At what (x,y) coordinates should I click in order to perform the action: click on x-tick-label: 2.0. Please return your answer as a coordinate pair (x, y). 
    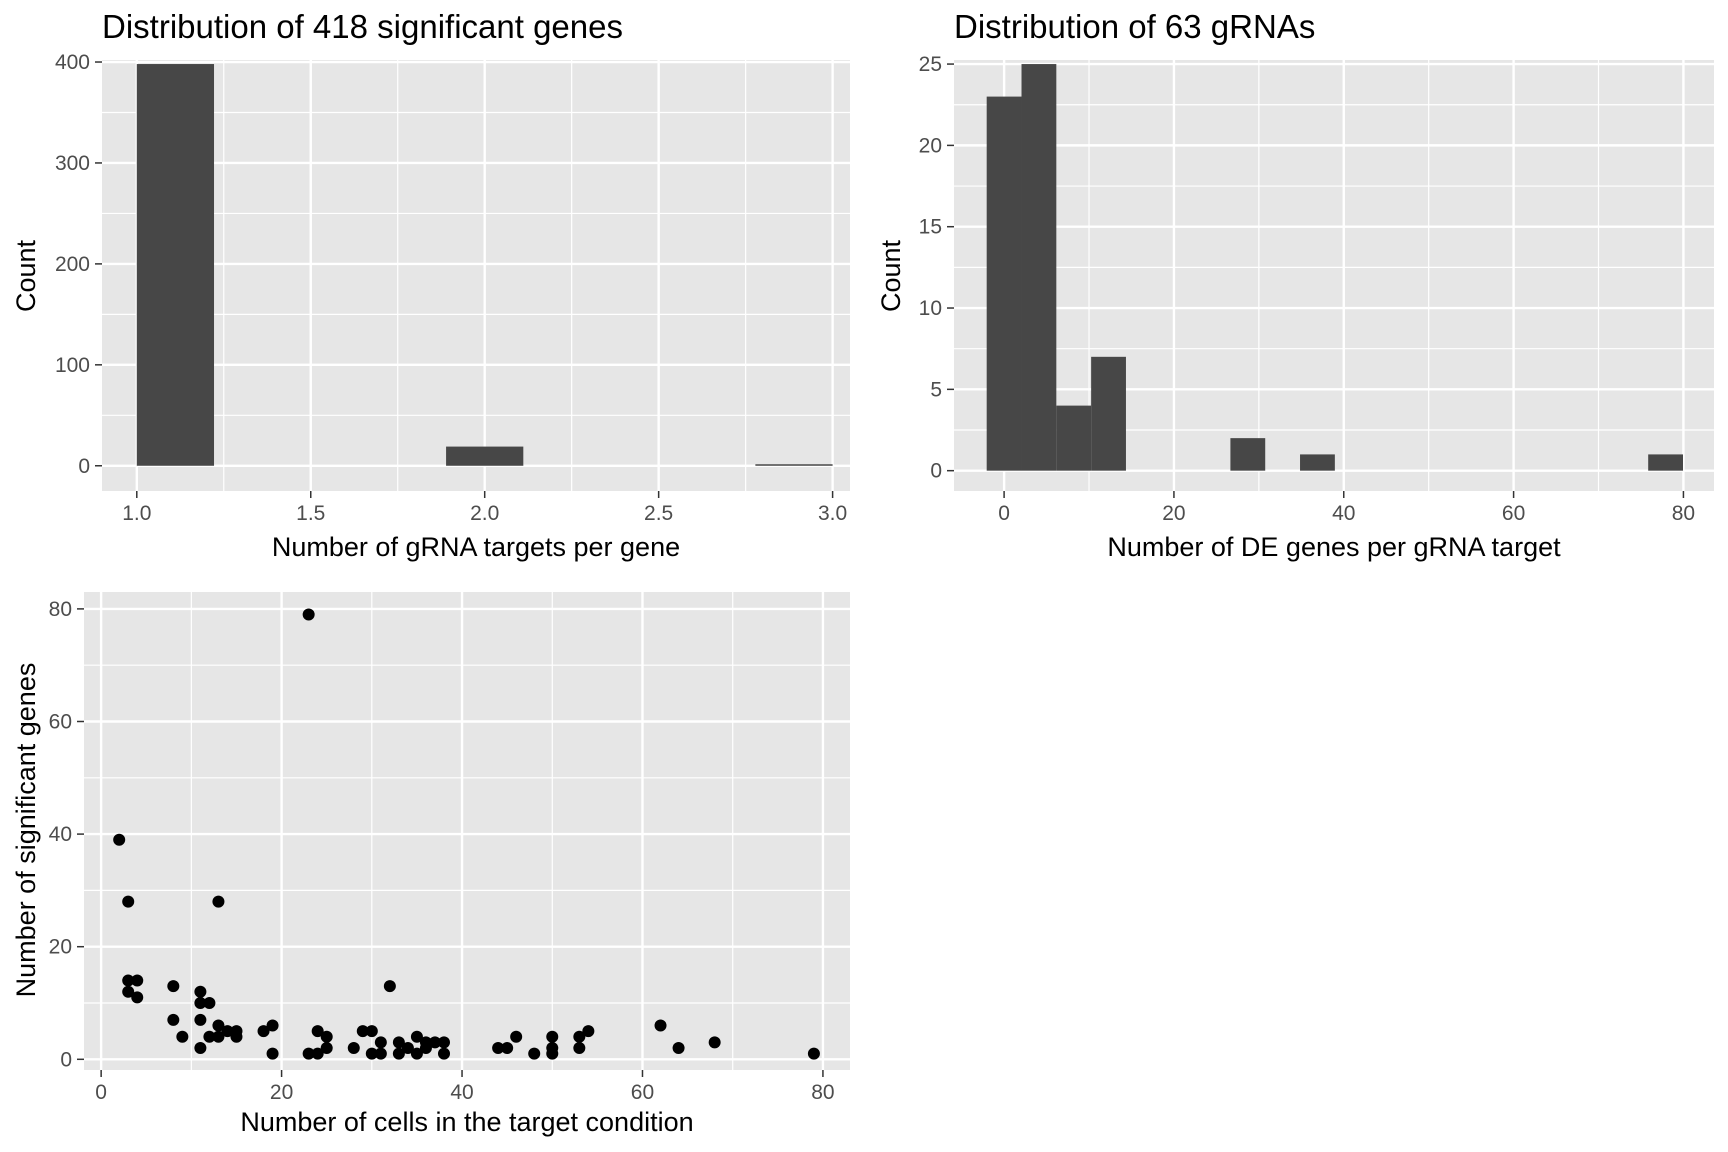
    Looking at the image, I should click on (484, 513).